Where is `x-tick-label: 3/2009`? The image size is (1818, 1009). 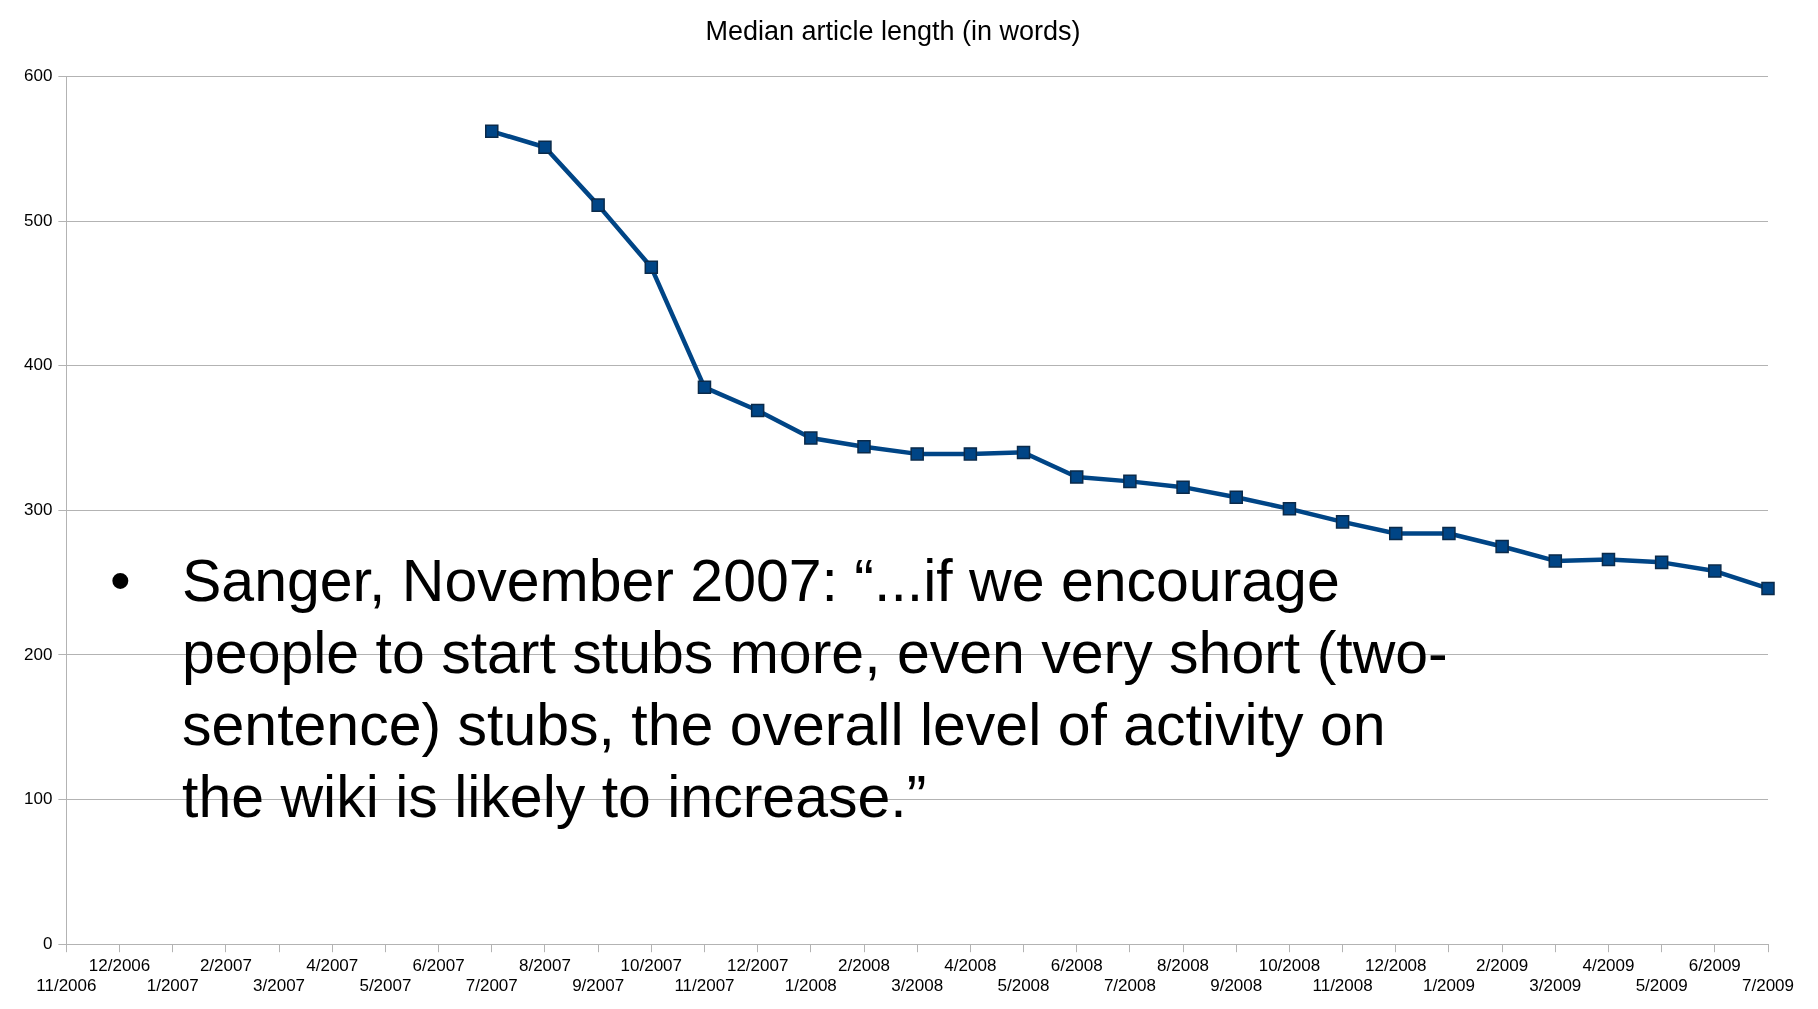
x-tick-label: 3/2009 is located at coordinates (1555, 986).